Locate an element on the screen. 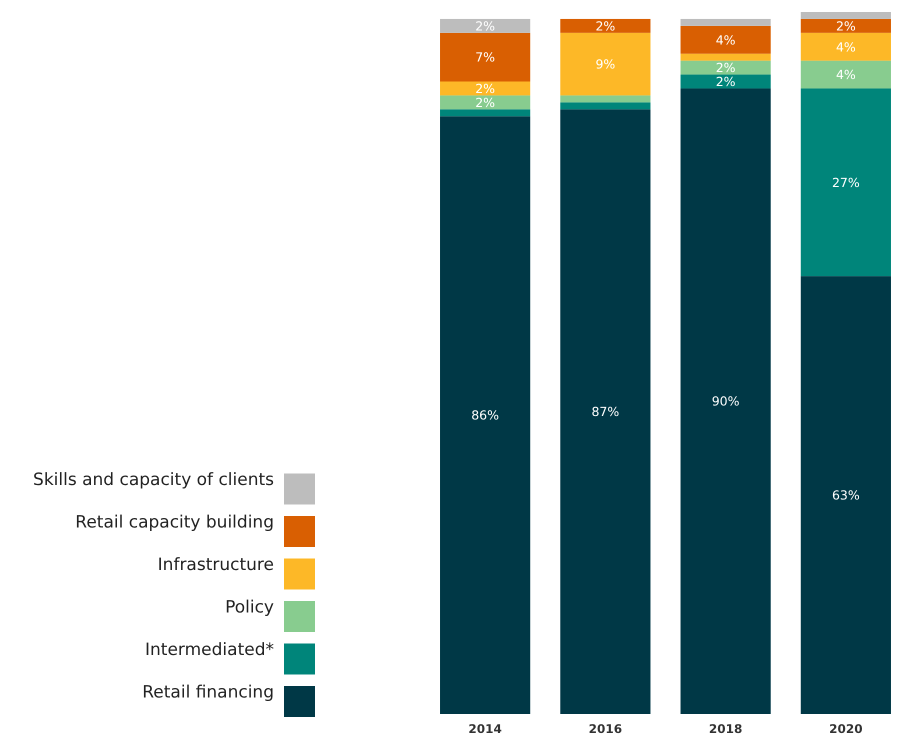 The height and width of the screenshot is (737, 913). data-label: 86% is located at coordinates (485, 415).